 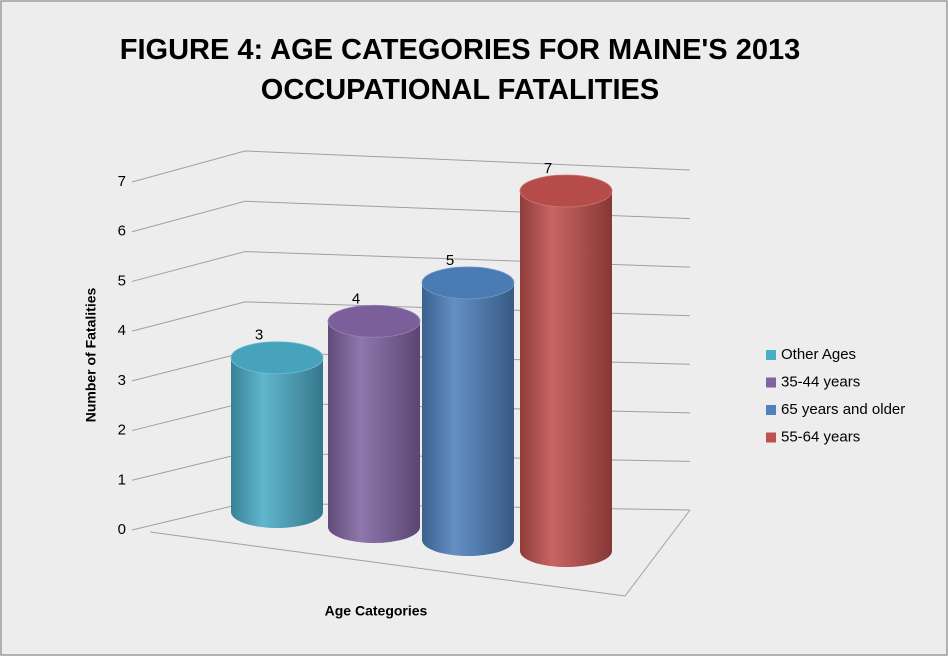 What do you see at coordinates (411, 166) in the screenshot?
I see `grid-line` at bounding box center [411, 166].